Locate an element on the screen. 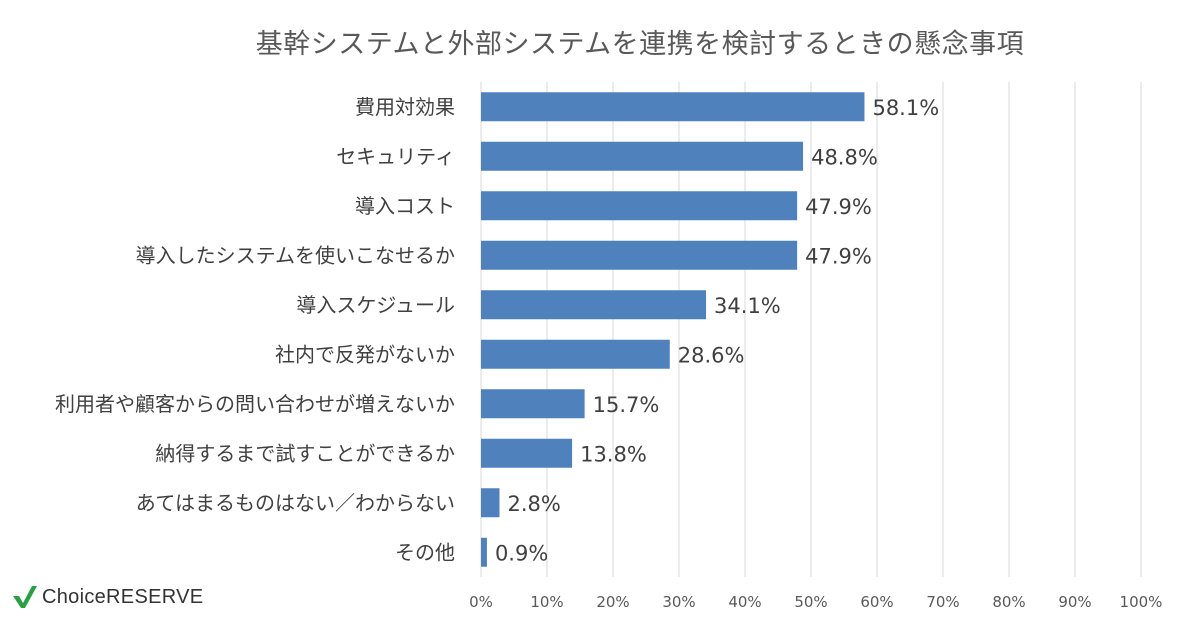  x-tick-label: 0% is located at coordinates (481, 602).